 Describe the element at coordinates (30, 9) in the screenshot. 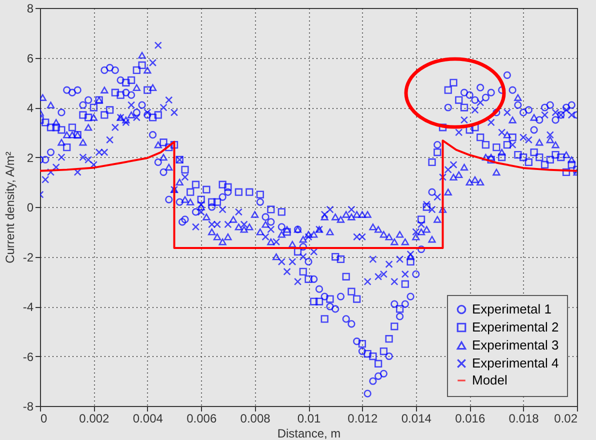

I see `y-tick-label: 8` at that location.